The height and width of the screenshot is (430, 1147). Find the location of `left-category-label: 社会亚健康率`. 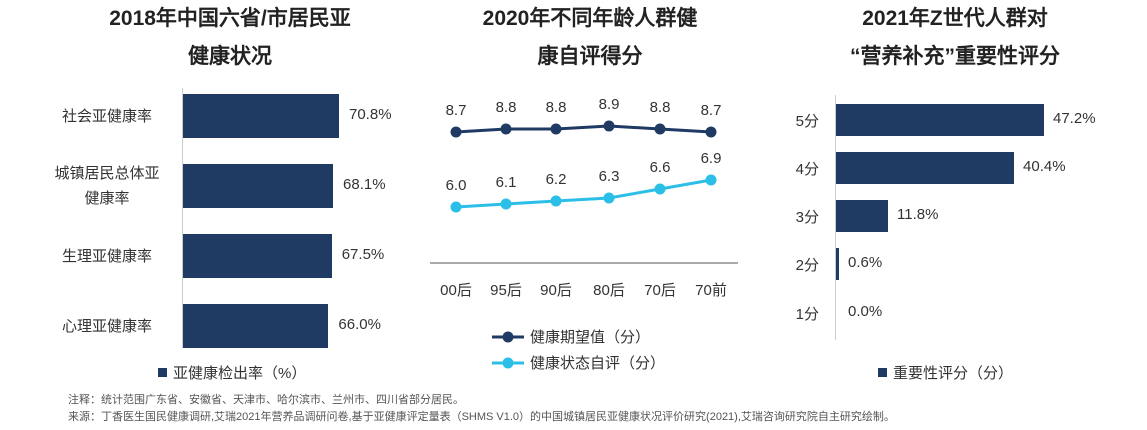

left-category-label: 社会亚健康率 is located at coordinates (107, 116).